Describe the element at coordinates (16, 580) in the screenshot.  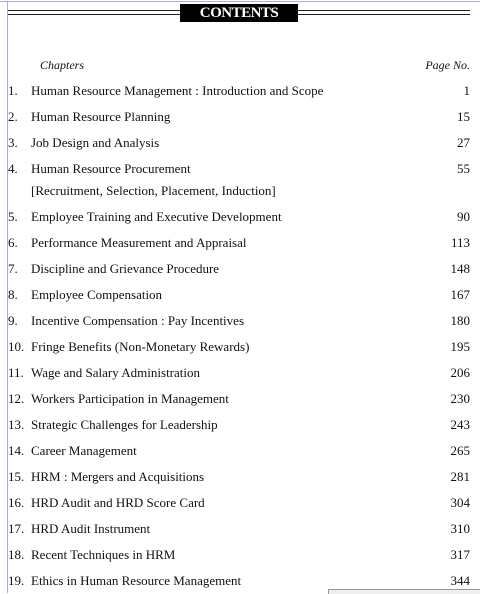
I see `chapter-number: 19.` at that location.